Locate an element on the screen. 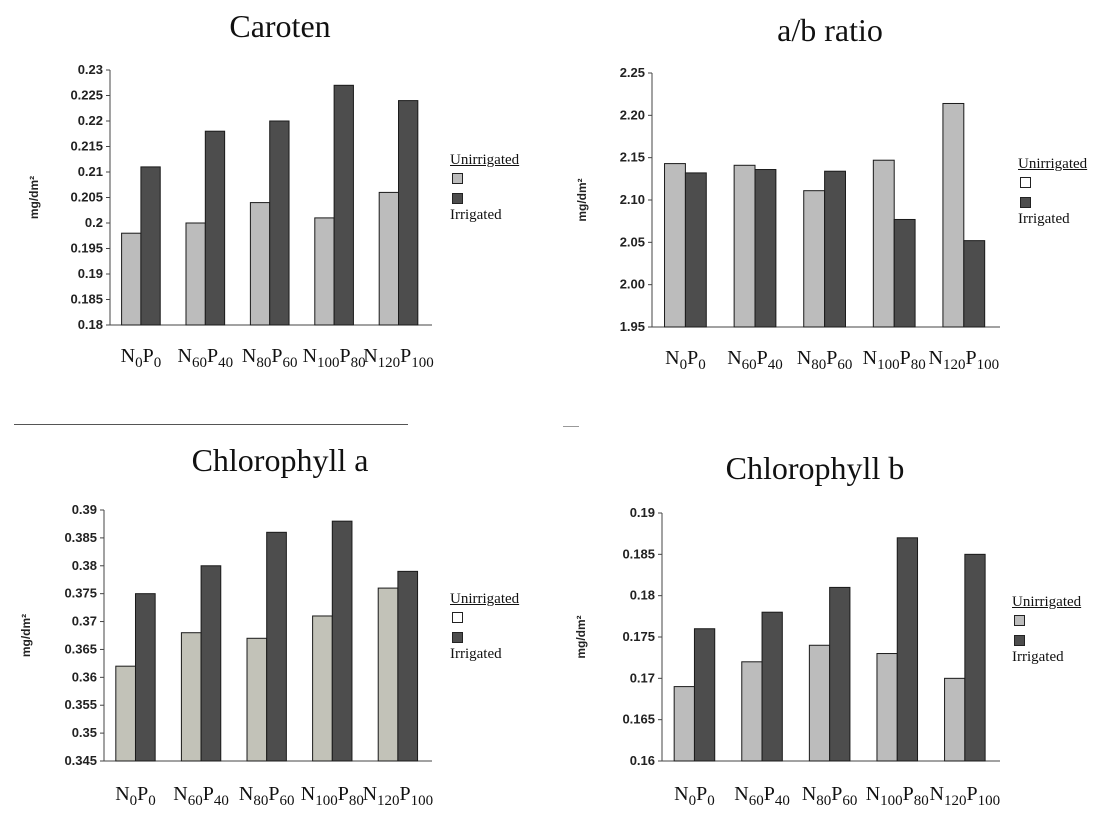 The width and height of the screenshot is (1113, 814). y-tick-label: 0.215 is located at coordinates (86, 146).